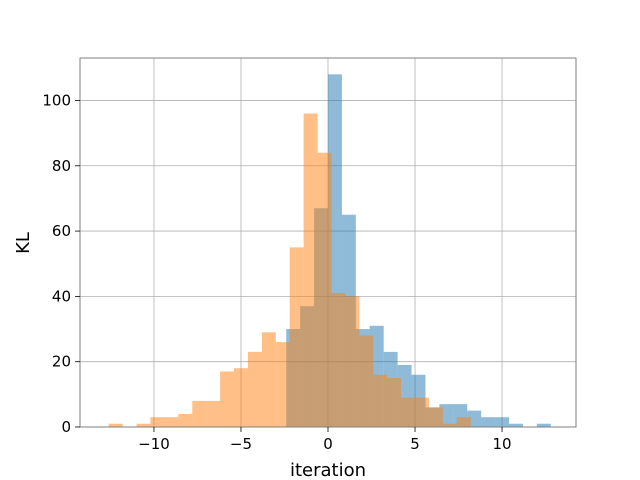  I want to click on y-tick-label: 80, so click(61, 166).